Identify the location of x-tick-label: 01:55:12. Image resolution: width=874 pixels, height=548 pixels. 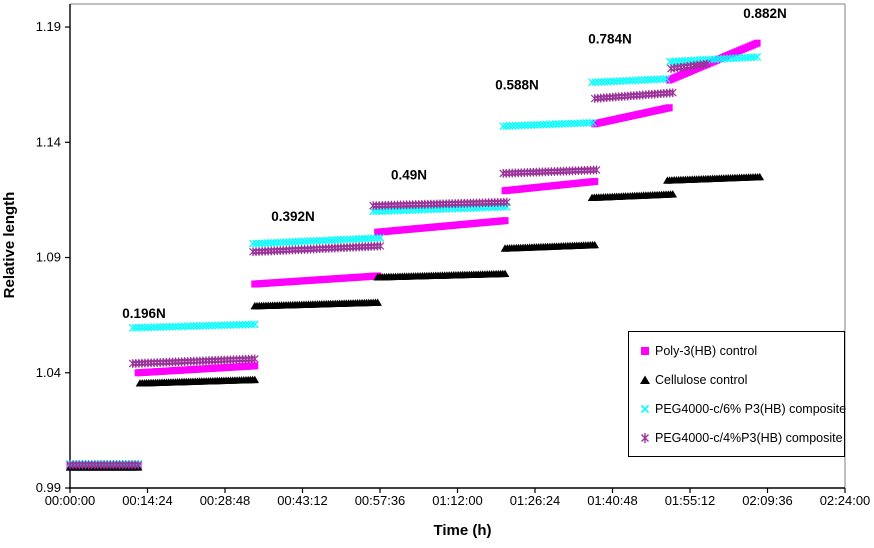
(690, 500).